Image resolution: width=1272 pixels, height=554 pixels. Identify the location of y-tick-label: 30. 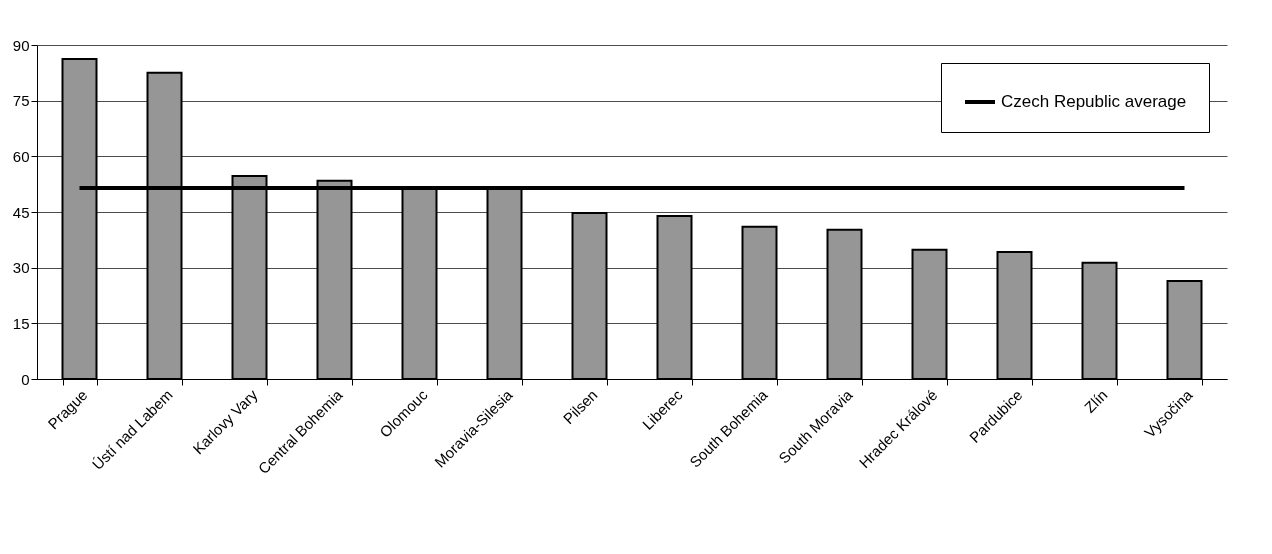
(21, 268).